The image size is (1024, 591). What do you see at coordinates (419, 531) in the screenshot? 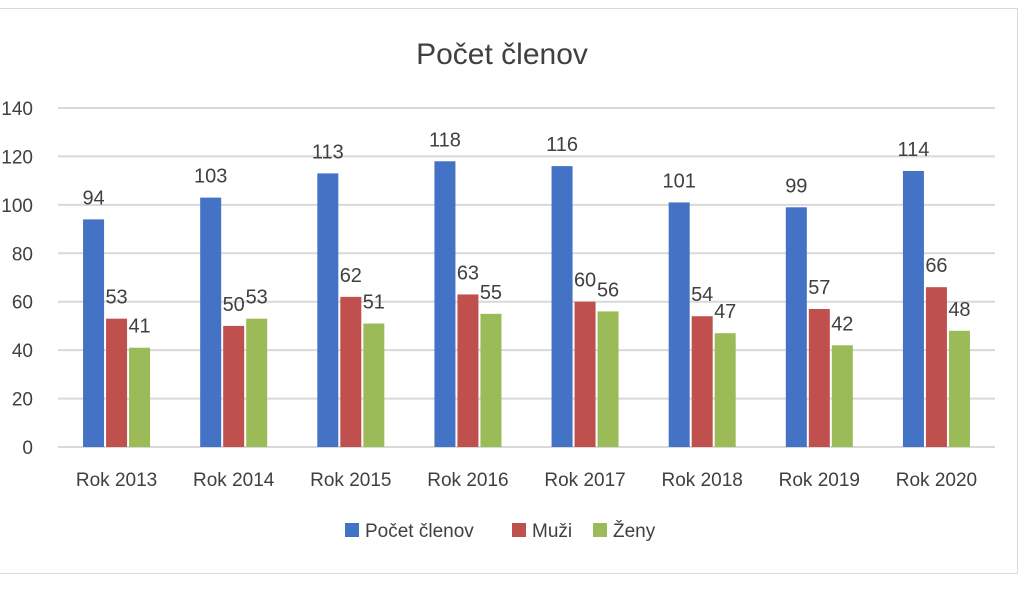
I see `legend-label: Počet členov` at bounding box center [419, 531].